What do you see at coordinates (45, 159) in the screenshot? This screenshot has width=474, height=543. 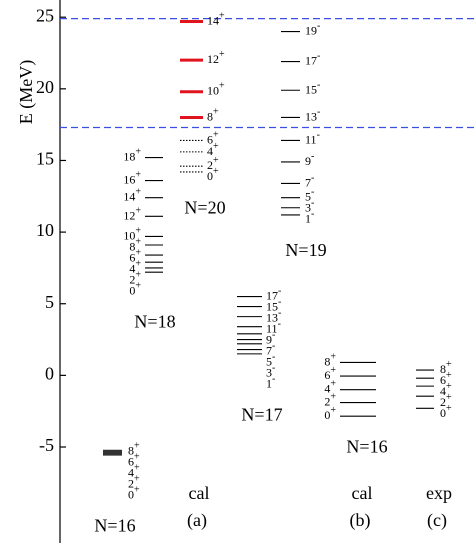 I see `y-tick-label: 15` at bounding box center [45, 159].